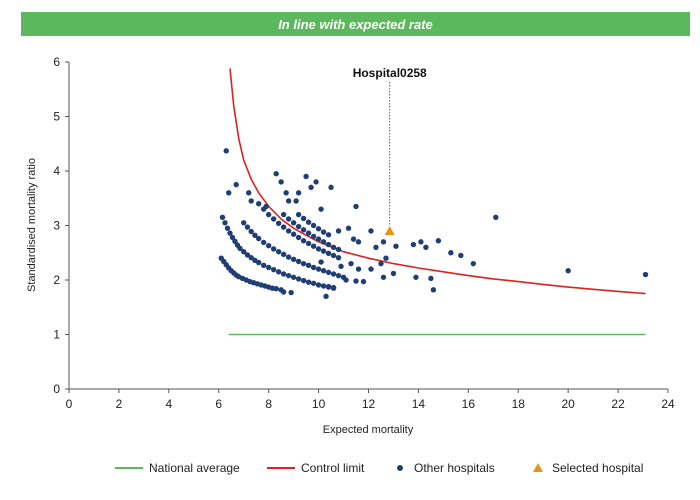 This screenshot has width=700, height=500. What do you see at coordinates (56, 389) in the screenshot?
I see `y-tick-label: 0` at bounding box center [56, 389].